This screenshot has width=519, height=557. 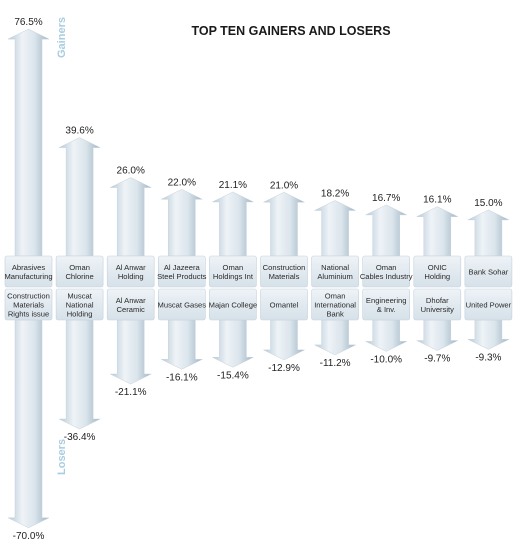 I want to click on loser-value-label: -21.1%, so click(x=131, y=392).